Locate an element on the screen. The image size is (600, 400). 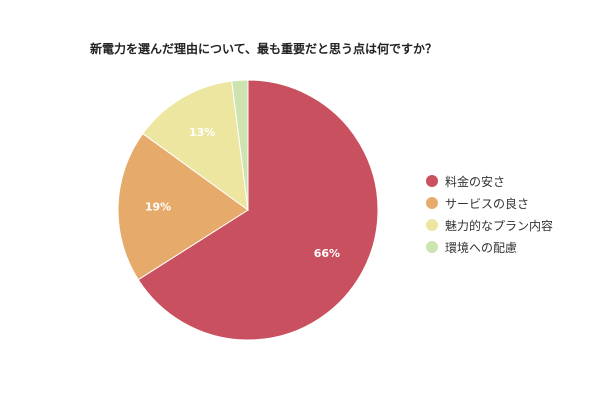
legend-label-2: 魅力的なプラン内容 is located at coordinates (499, 225).